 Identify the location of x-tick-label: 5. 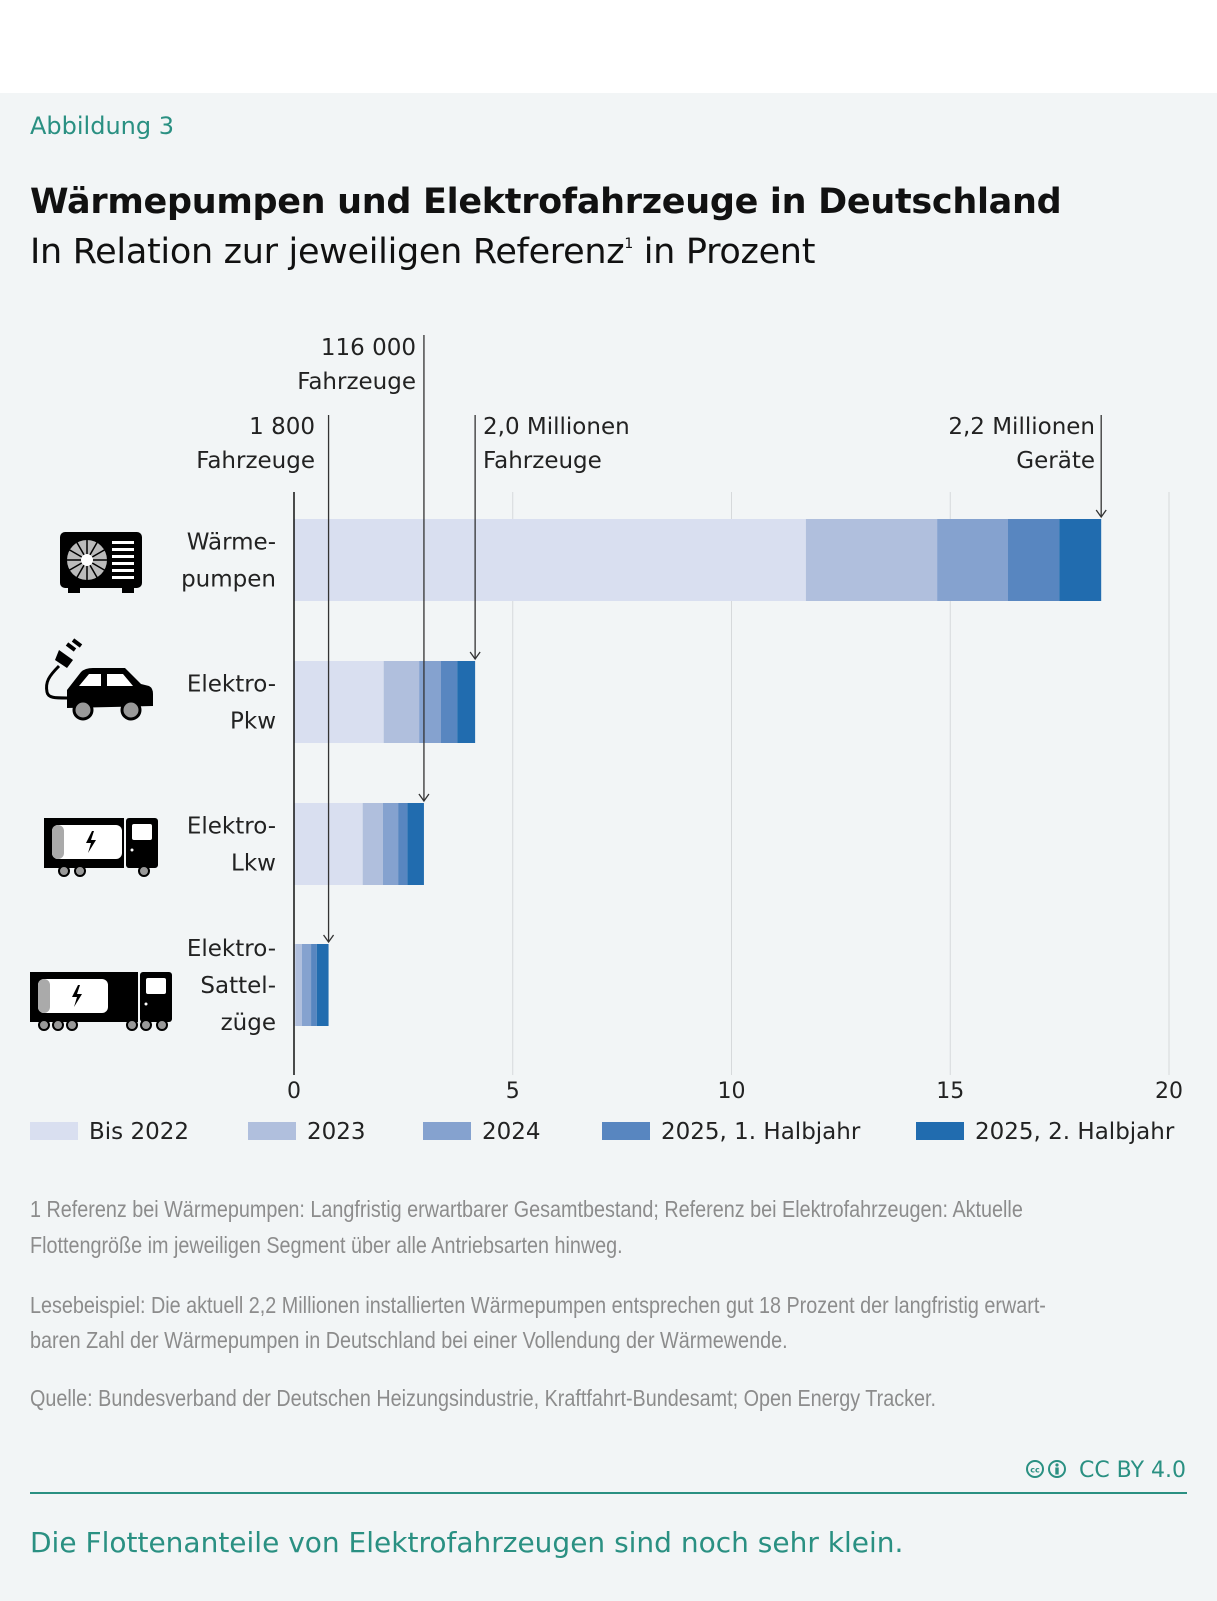
(513, 1091).